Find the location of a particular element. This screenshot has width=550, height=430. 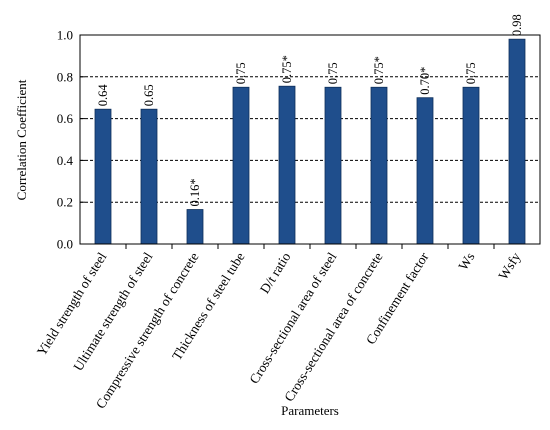

x-tick-label: D/t ratio is located at coordinates (275, 272).